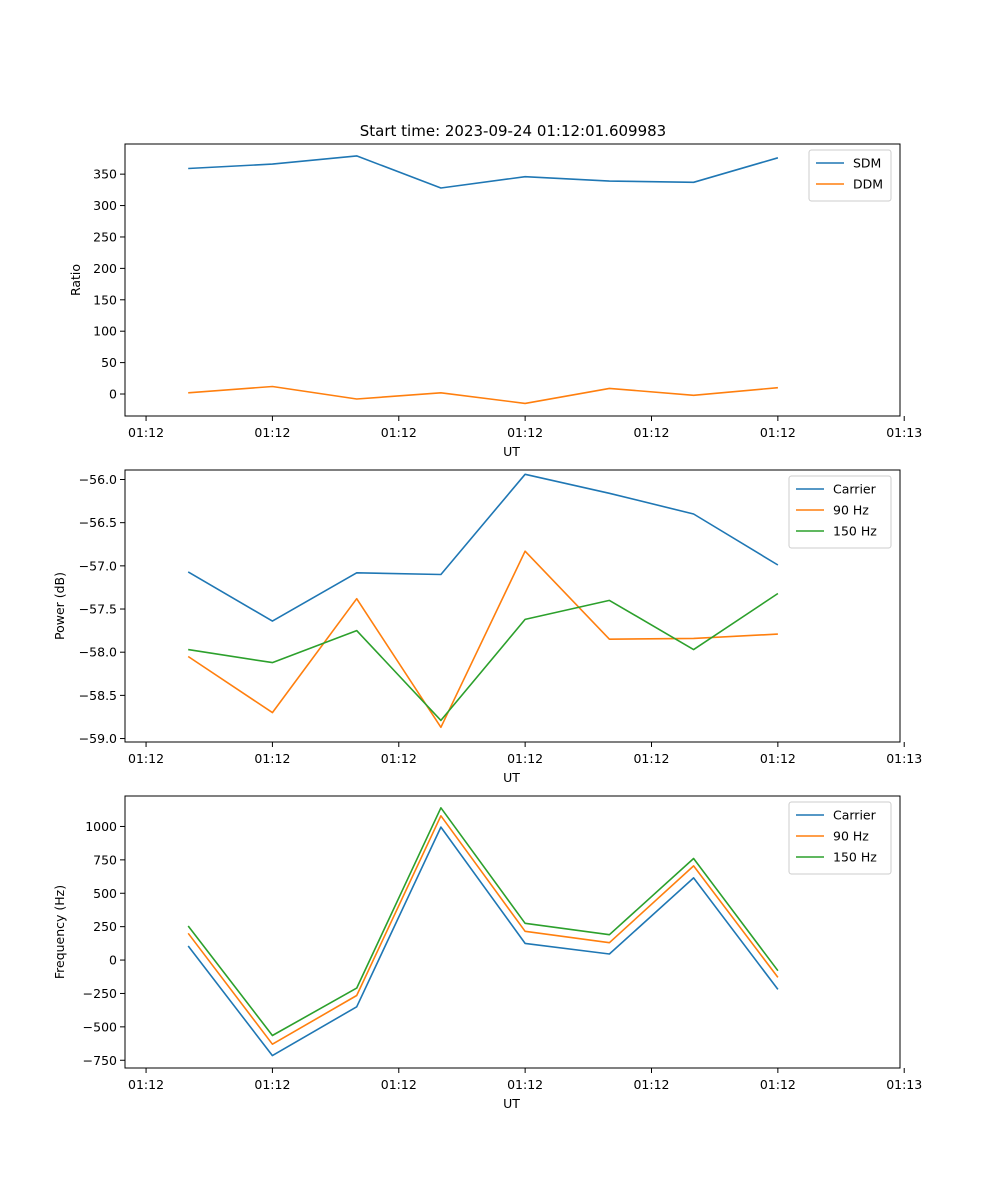 The width and height of the screenshot is (1000, 1200). What do you see at coordinates (105, 205) in the screenshot?
I see `y-tick-label: 300` at bounding box center [105, 205].